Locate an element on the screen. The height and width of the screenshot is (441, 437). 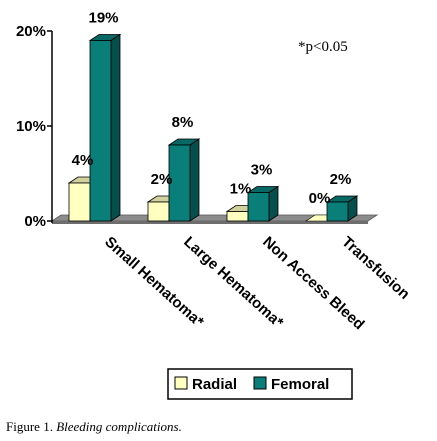
legend: Radial Femoral is located at coordinates (260, 384).